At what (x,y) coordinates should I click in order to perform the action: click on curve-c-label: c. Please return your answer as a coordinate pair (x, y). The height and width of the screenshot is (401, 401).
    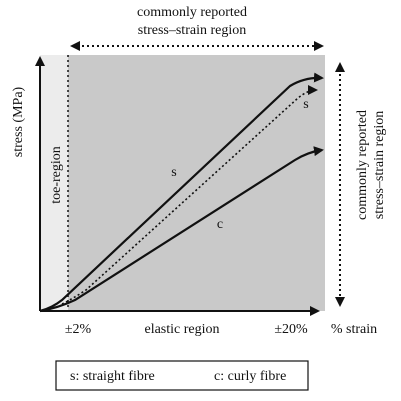
    Looking at the image, I should click on (220, 224).